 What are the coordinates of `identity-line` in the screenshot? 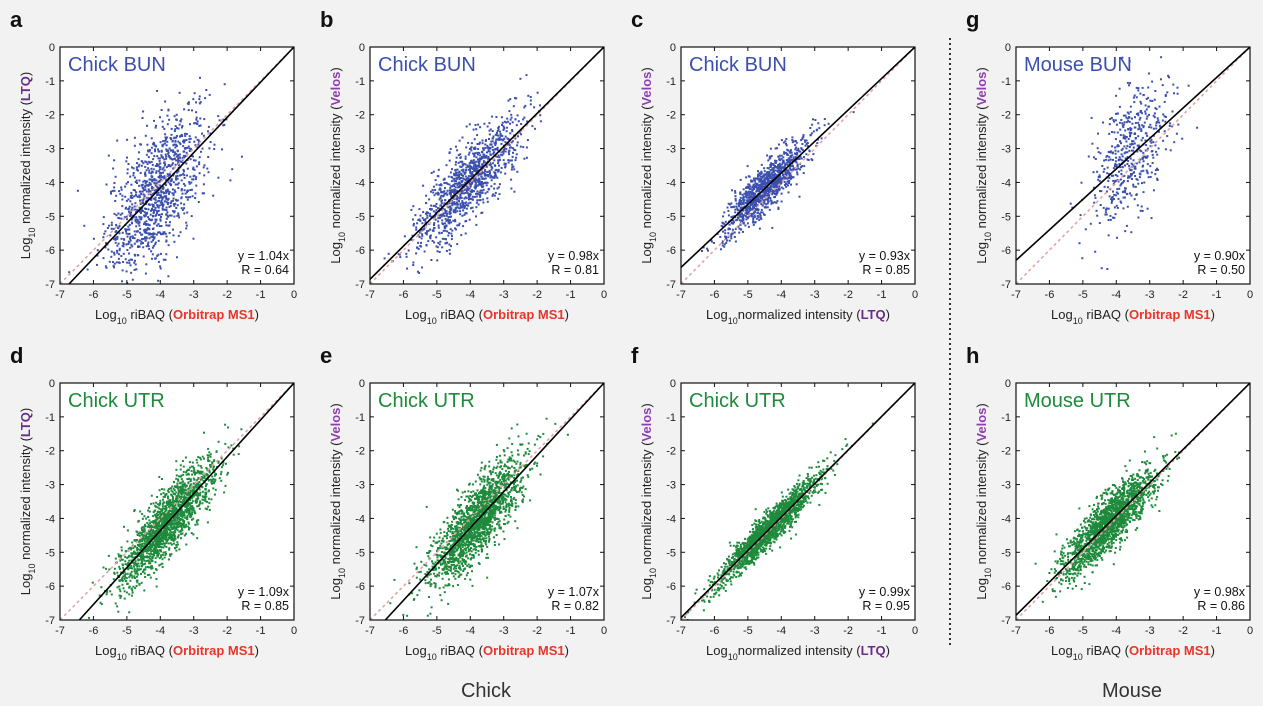 It's located at (1133, 165).